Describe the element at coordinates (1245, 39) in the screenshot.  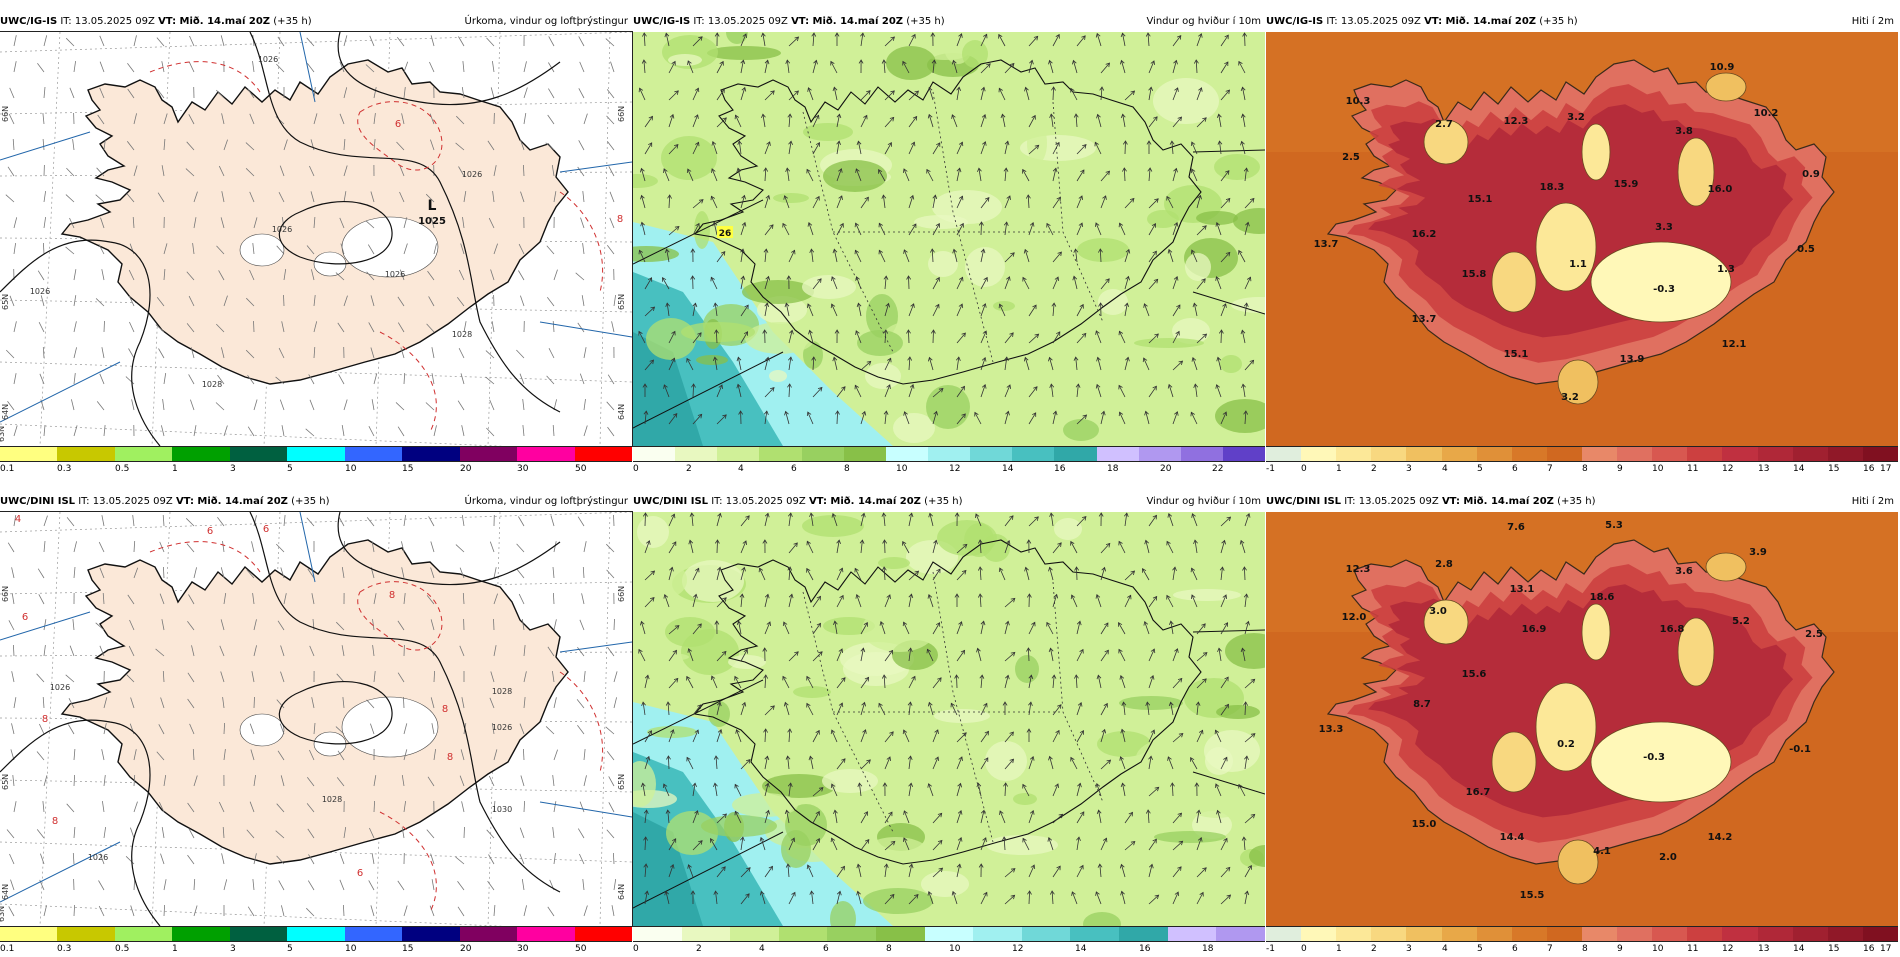
I see `wind-arrow` at that location.